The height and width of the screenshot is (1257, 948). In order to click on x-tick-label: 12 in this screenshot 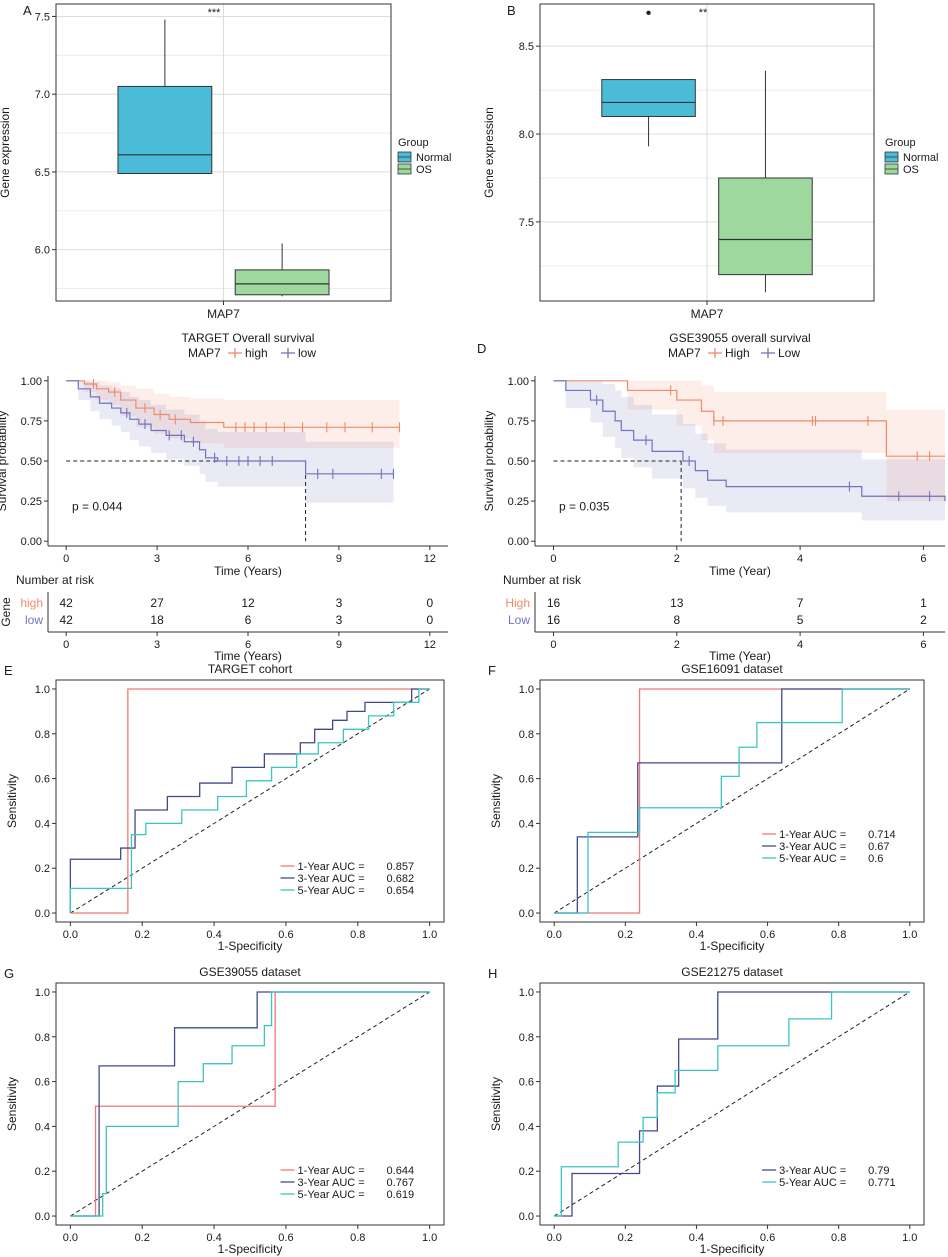, I will do `click(430, 559)`.